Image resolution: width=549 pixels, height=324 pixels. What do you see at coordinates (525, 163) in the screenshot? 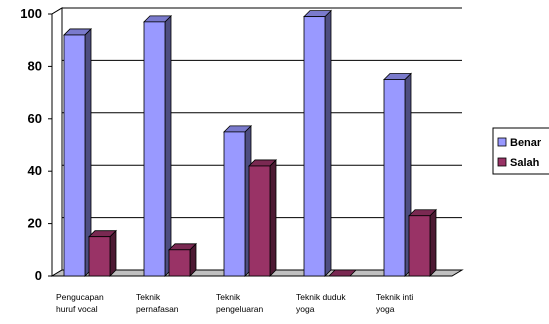
I see `legend-label-salah: Salah` at bounding box center [525, 163].